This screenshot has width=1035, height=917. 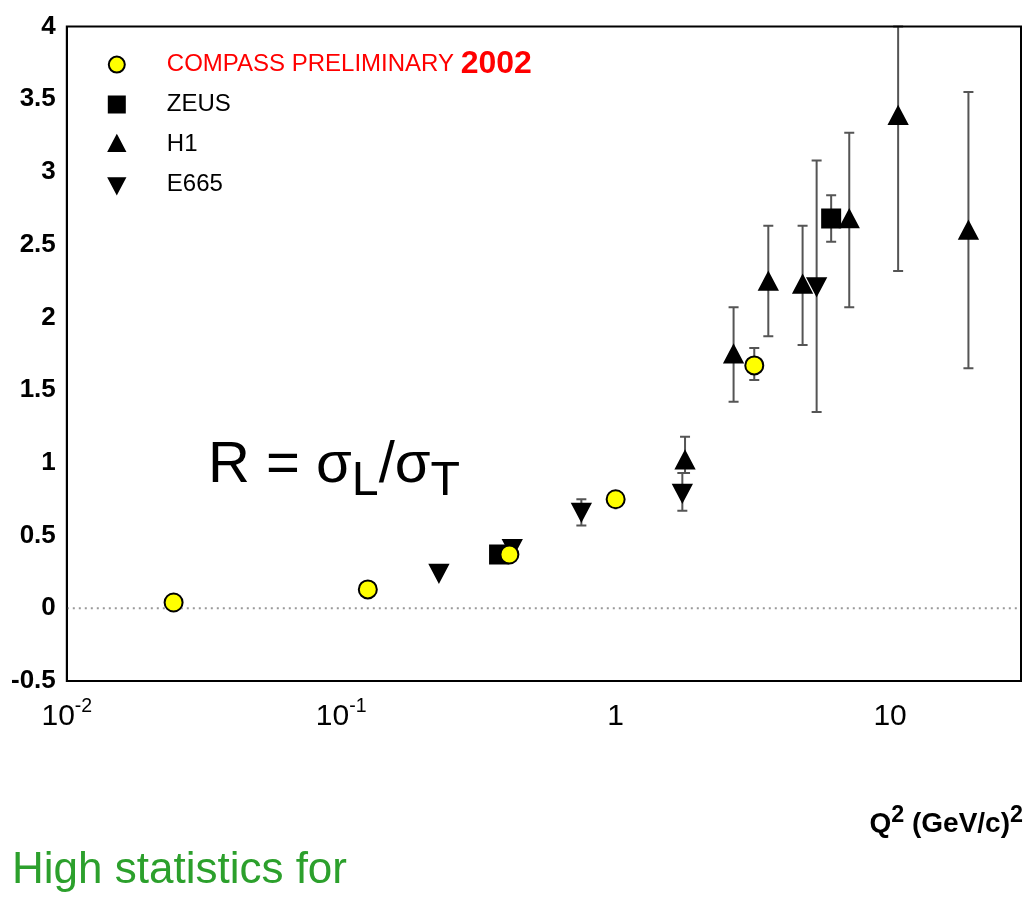 I want to click on legend-label: ZEUS, so click(x=198, y=103).